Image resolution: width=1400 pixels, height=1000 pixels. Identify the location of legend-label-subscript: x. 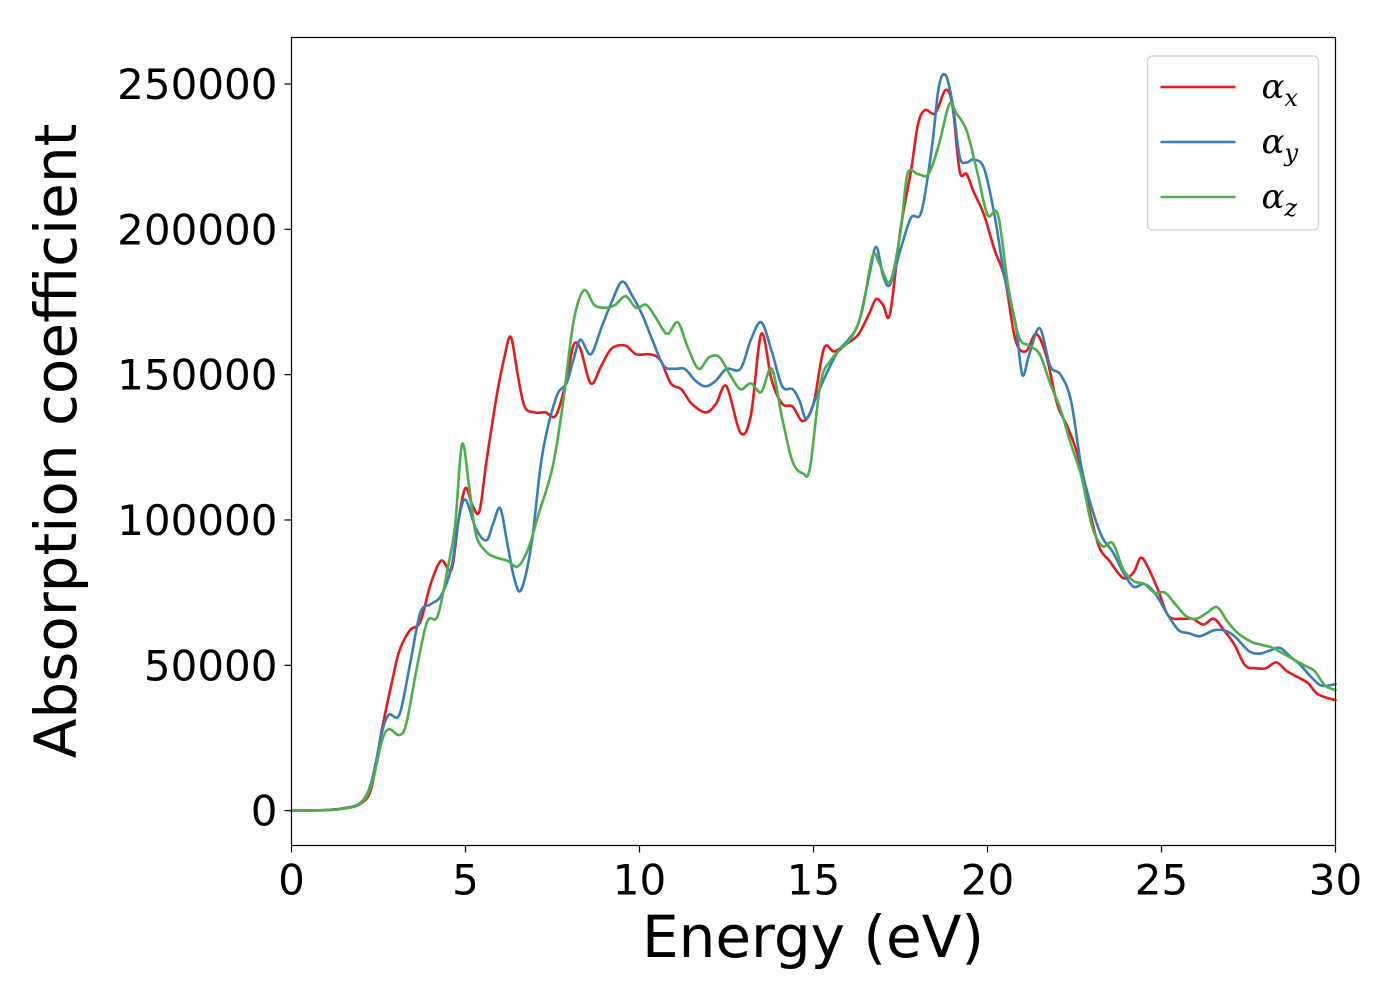
(1291, 98).